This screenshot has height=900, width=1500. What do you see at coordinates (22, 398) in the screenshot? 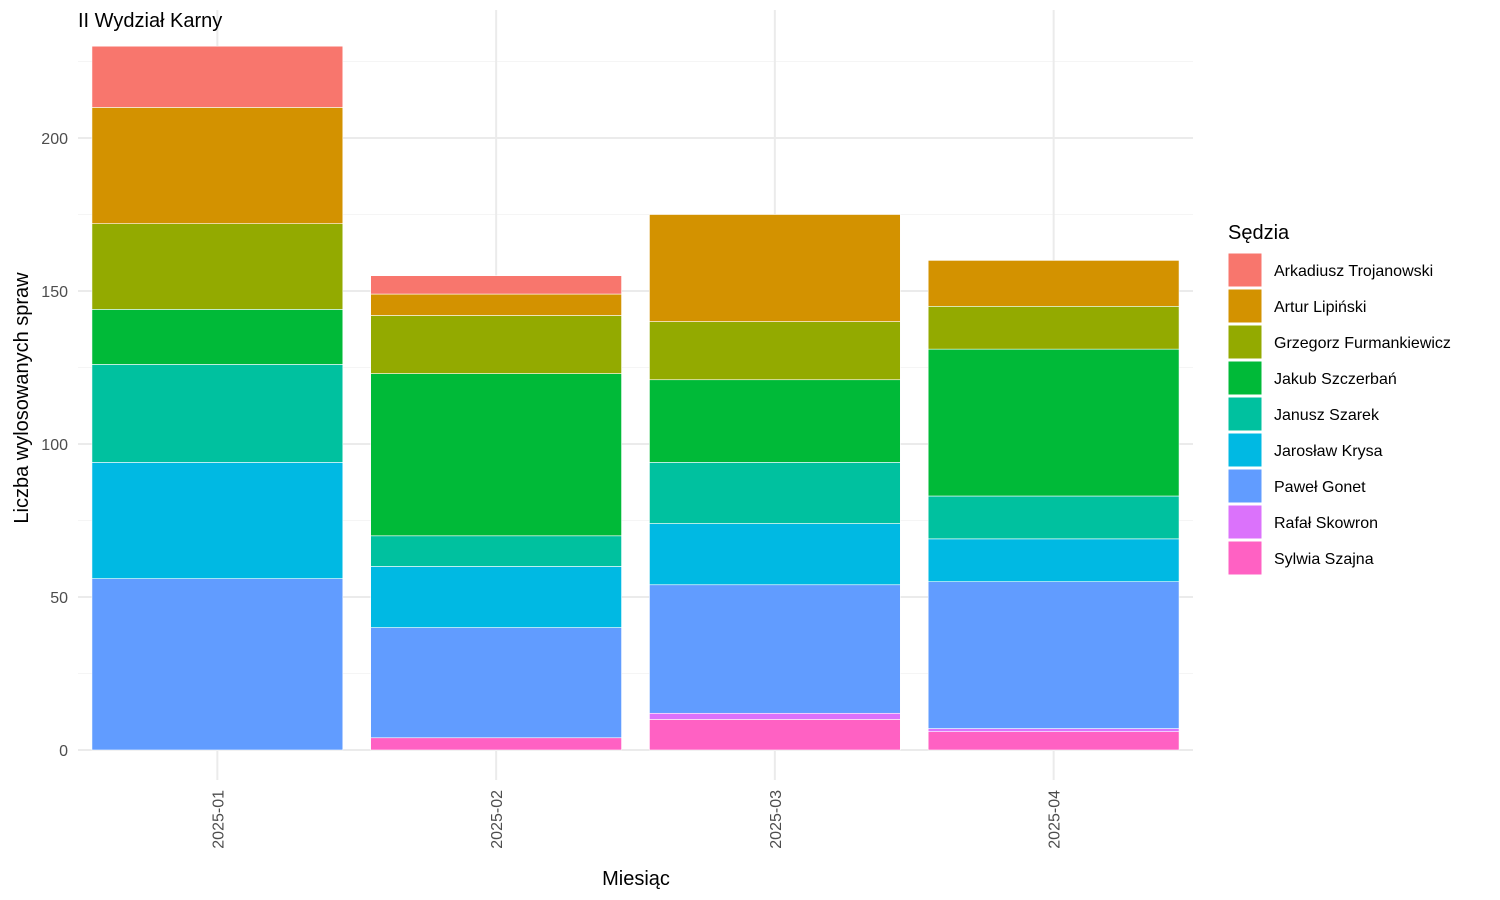
I see `y-axis-title: Liczba wylosowanych spraw` at bounding box center [22, 398].